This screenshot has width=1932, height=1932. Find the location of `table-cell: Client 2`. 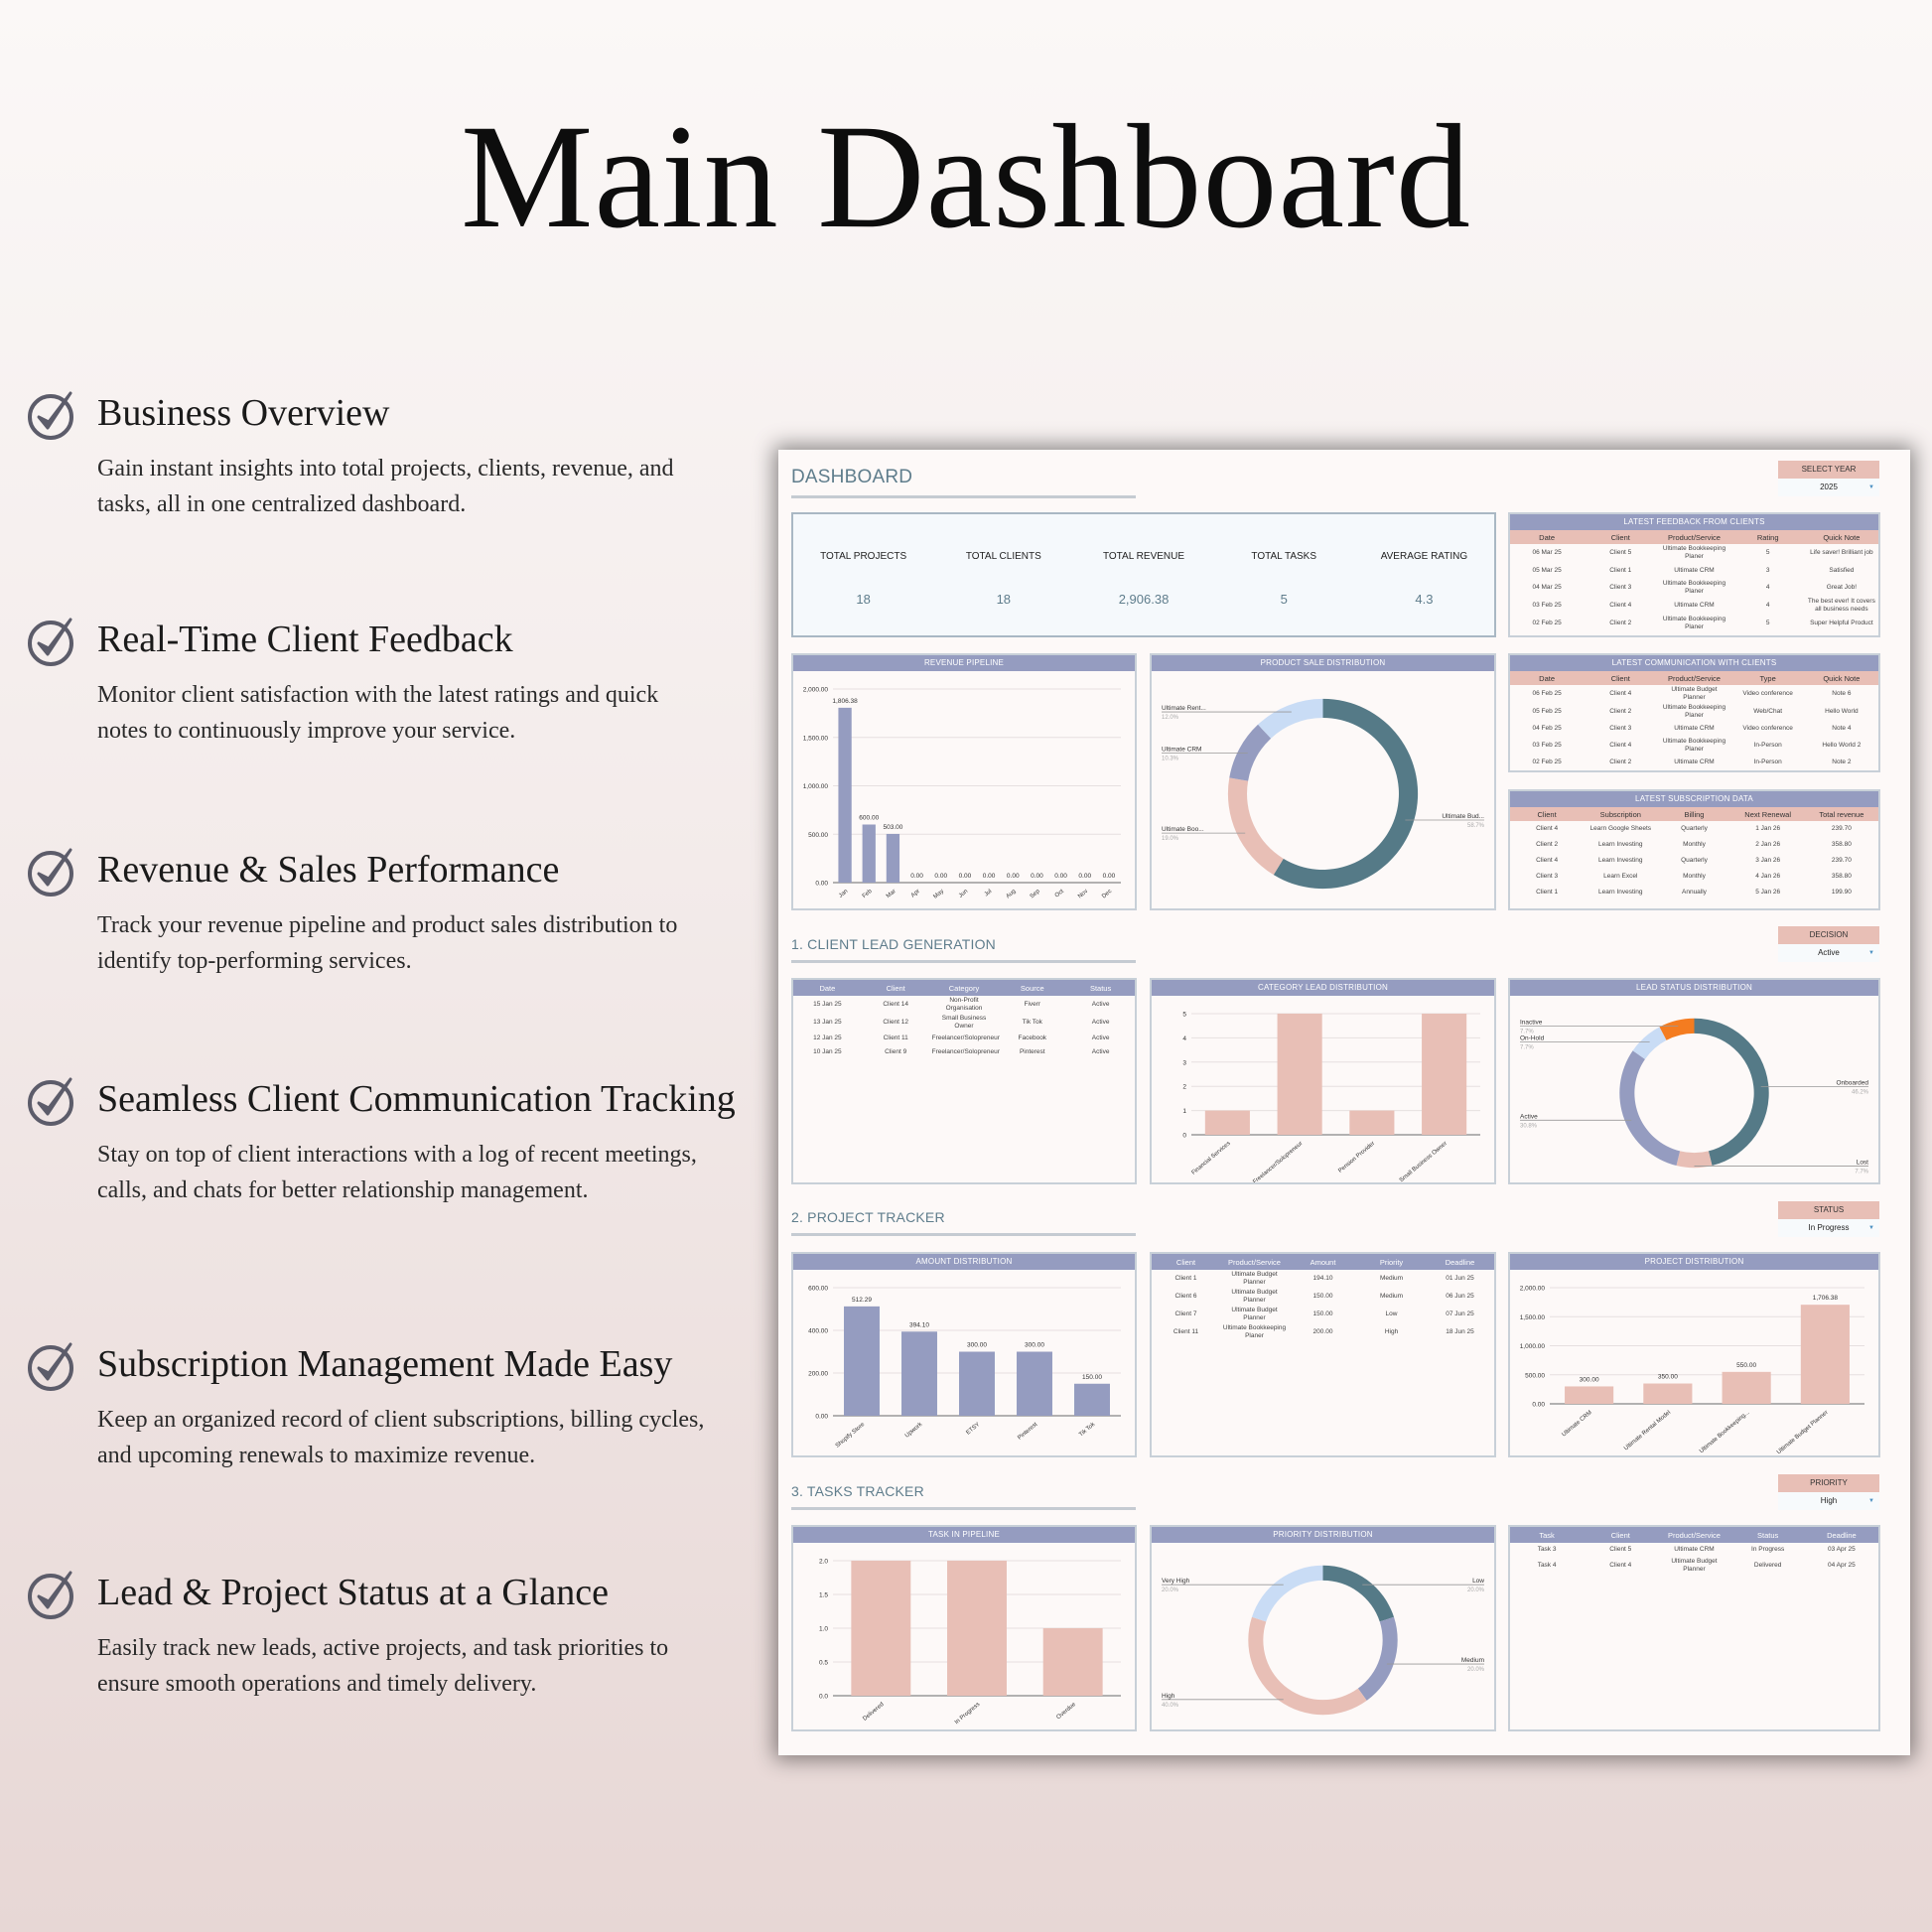

table-cell: Client 2 is located at coordinates (1621, 762).